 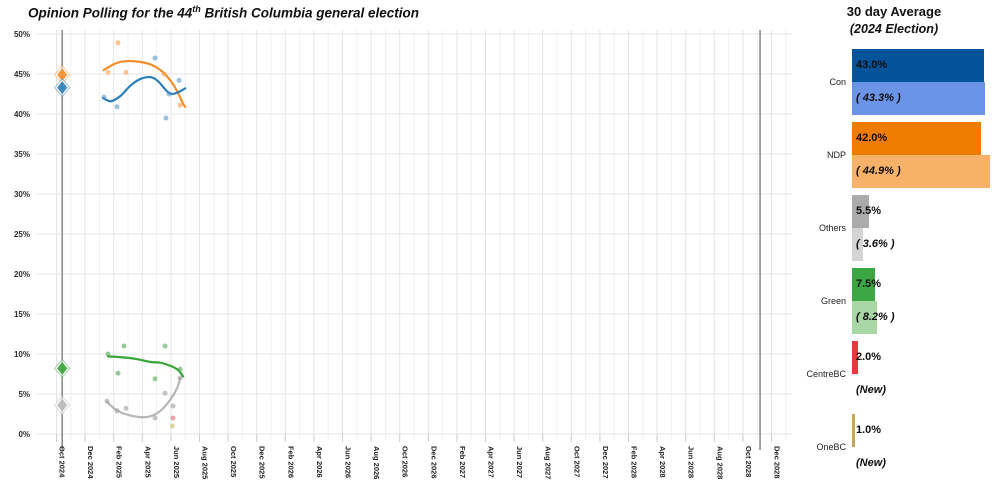 What do you see at coordinates (262, 462) in the screenshot?
I see `x-tick-label: Dec 2025` at bounding box center [262, 462].